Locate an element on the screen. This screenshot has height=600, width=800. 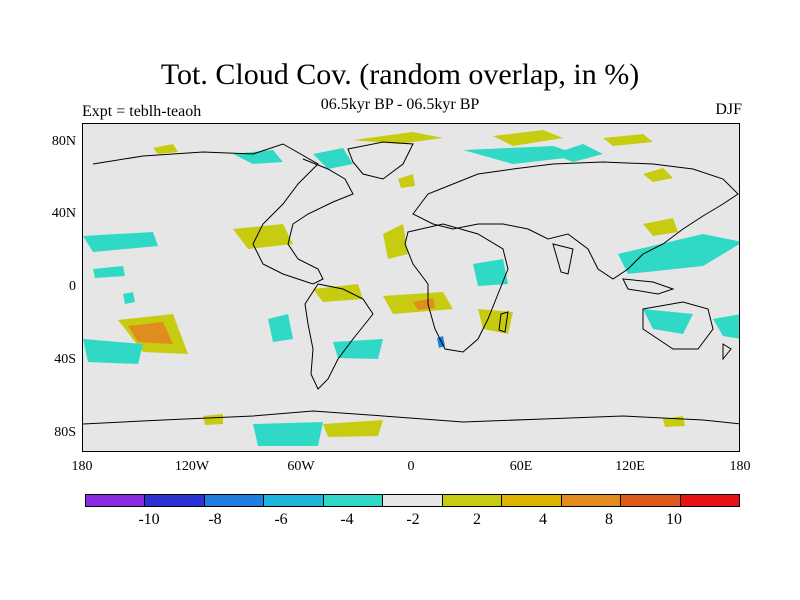
season-label: DJF is located at coordinates (728, 109).